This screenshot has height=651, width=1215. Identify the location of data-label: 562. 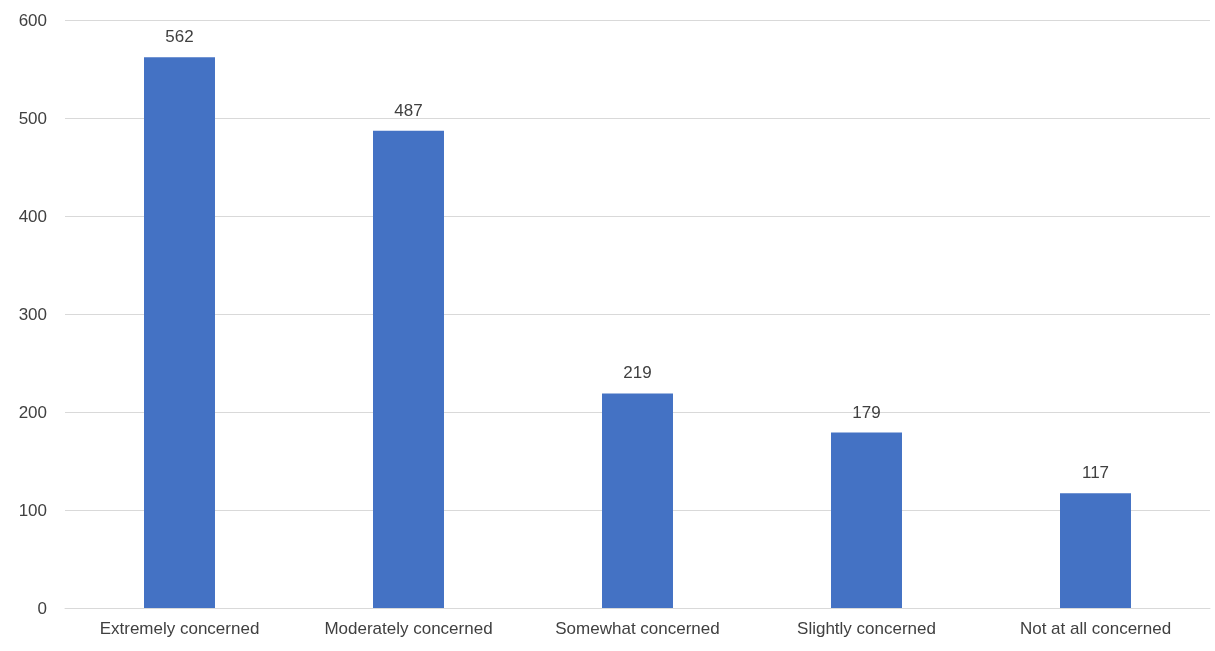
(179, 37).